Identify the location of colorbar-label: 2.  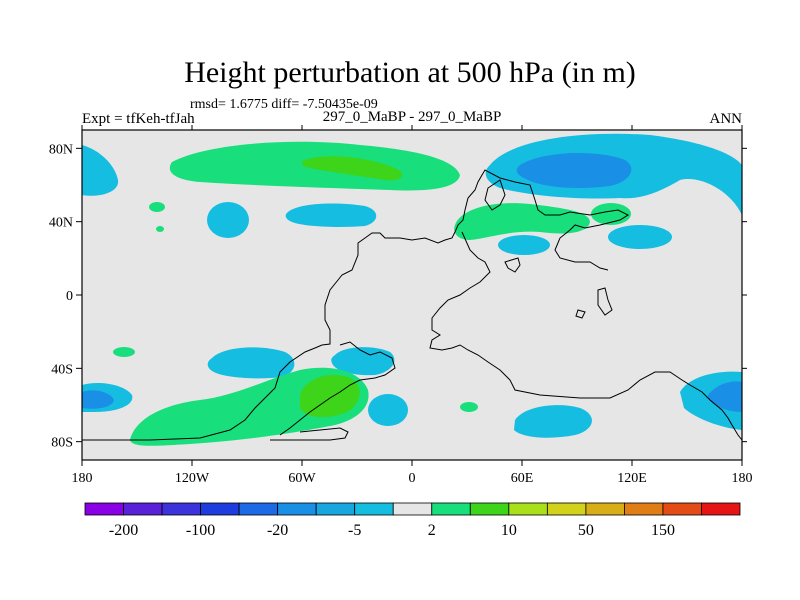
(432, 530).